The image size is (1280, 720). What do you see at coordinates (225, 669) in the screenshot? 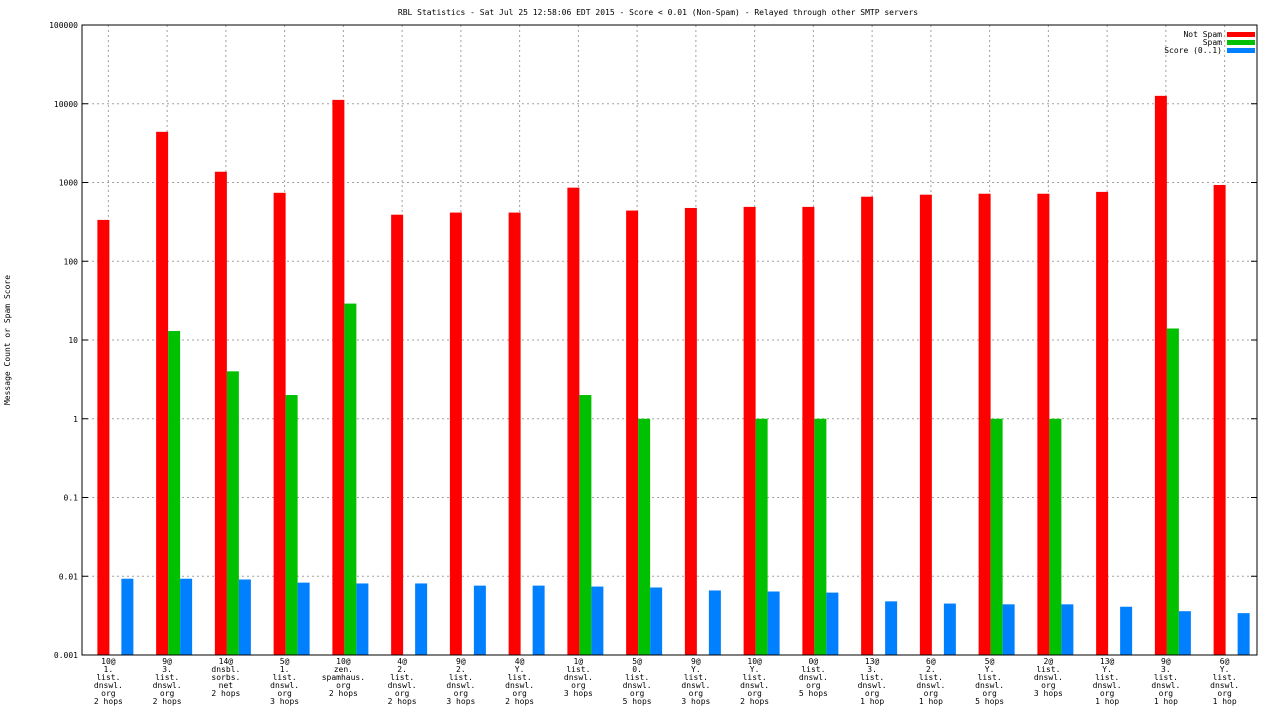
I see `x-tick-label-line: dnsbl.` at bounding box center [225, 669].